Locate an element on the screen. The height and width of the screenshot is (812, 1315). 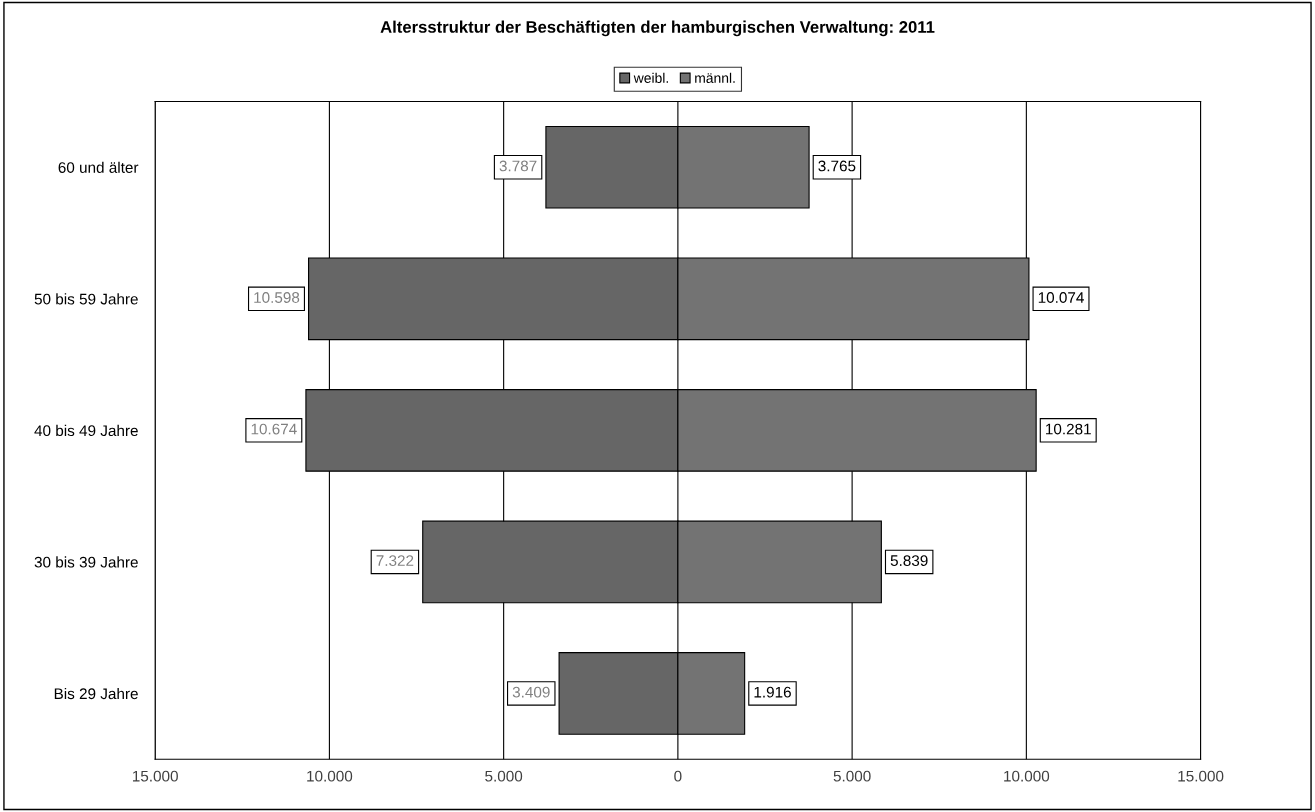
legend-label: männl. is located at coordinates (715, 77).